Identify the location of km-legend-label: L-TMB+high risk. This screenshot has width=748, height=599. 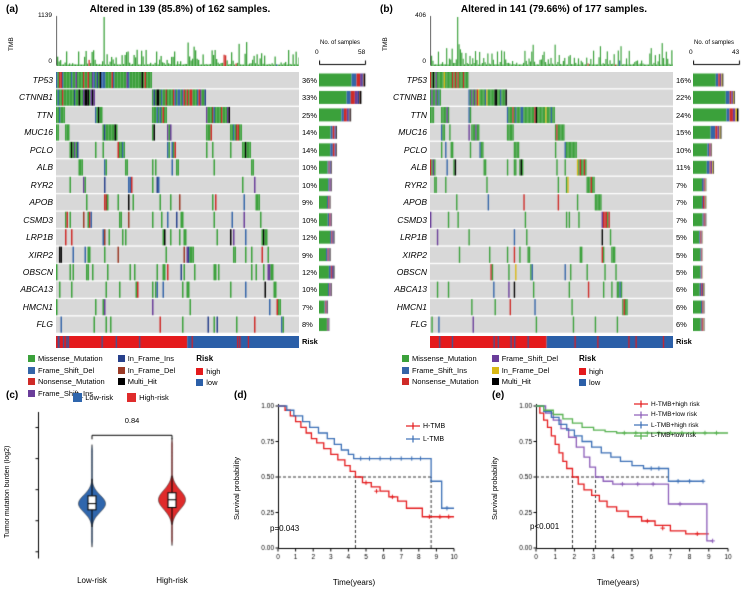
(675, 425).